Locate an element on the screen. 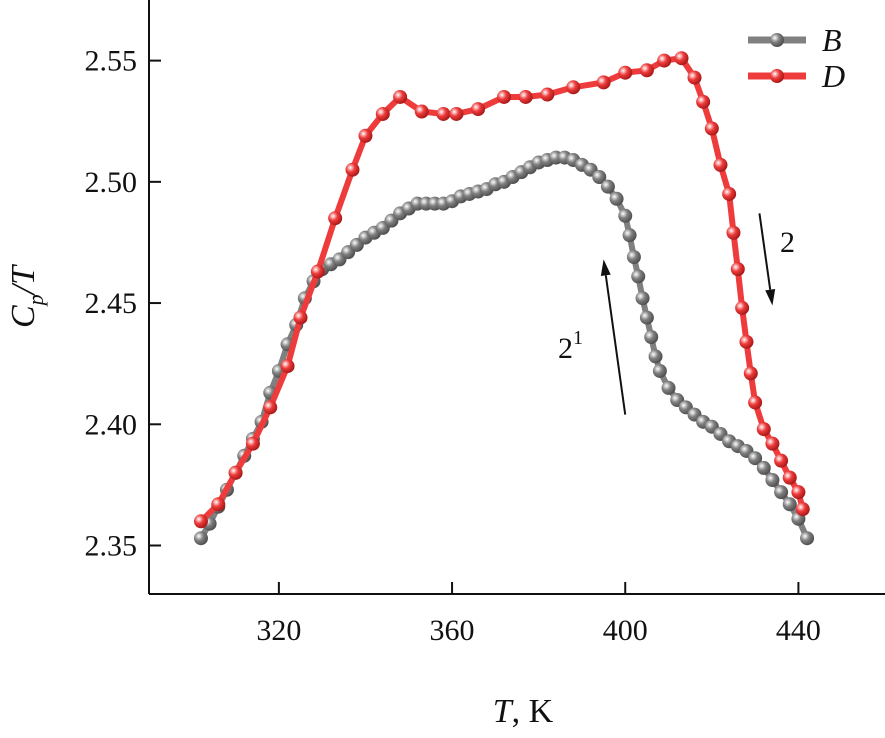 This screenshot has width=885, height=738. x-tick-label: 320 is located at coordinates (278, 630).